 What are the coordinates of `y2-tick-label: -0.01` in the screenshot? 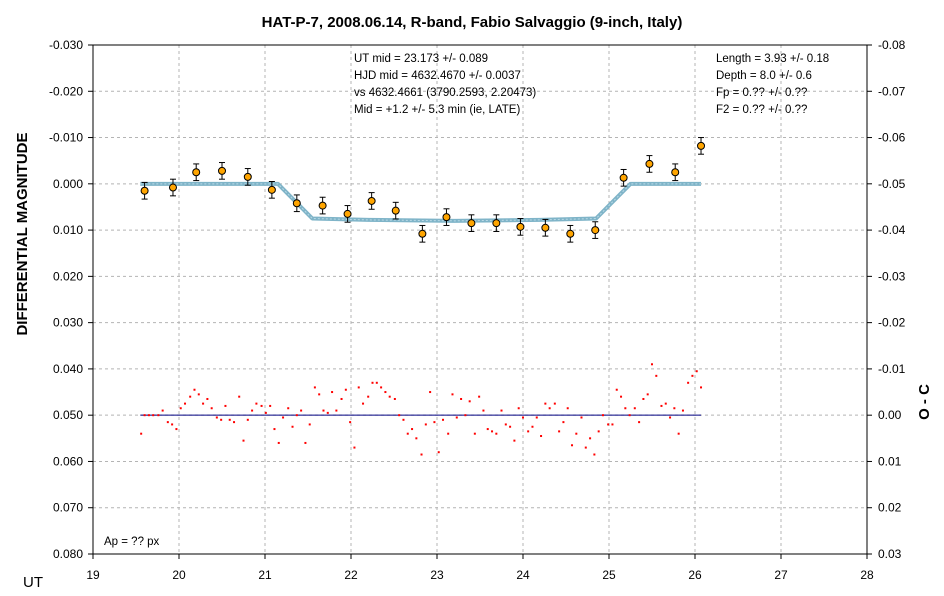 It's located at (892, 369).